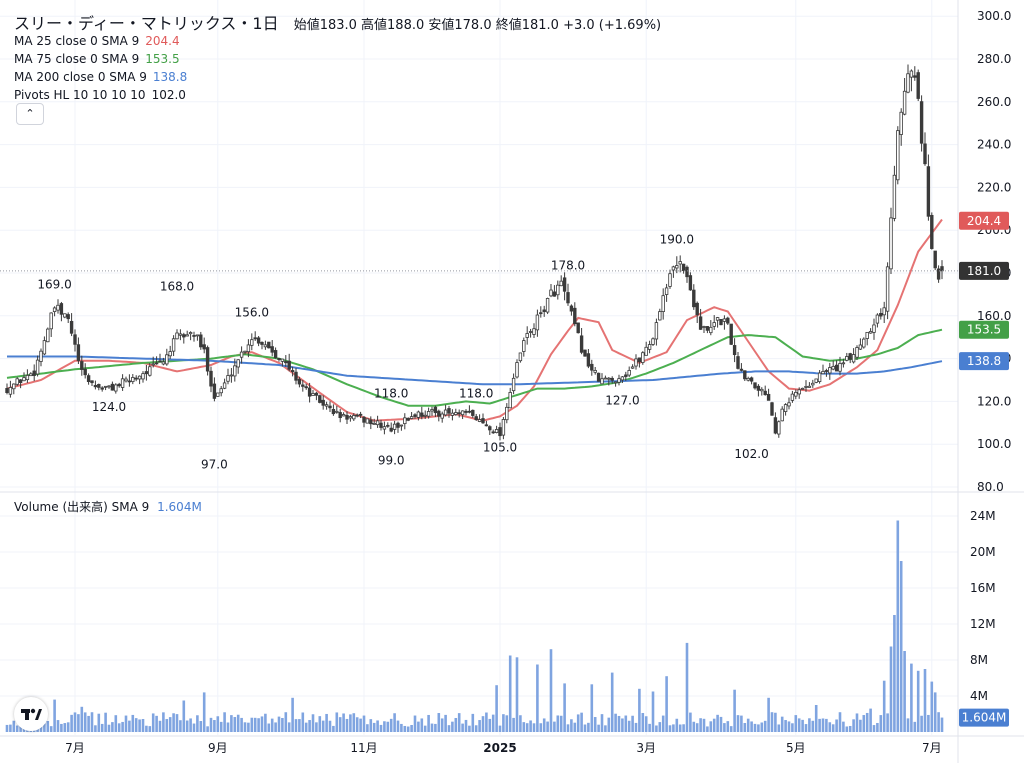 This screenshot has height=763, width=1024. Describe the element at coordinates (622, 400) in the screenshot. I see `pivot-label: 127.0` at that location.